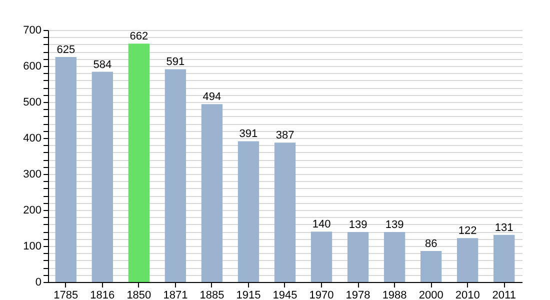 This screenshot has width=550, height=300. I want to click on x-tick-label: 1871, so click(175, 295).